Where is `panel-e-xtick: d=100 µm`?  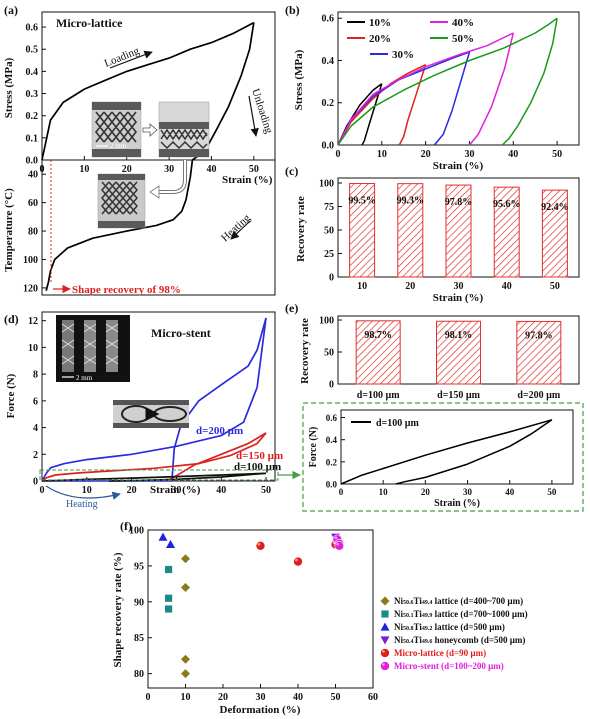
panel-e-xtick: d=100 µm is located at coordinates (379, 395).